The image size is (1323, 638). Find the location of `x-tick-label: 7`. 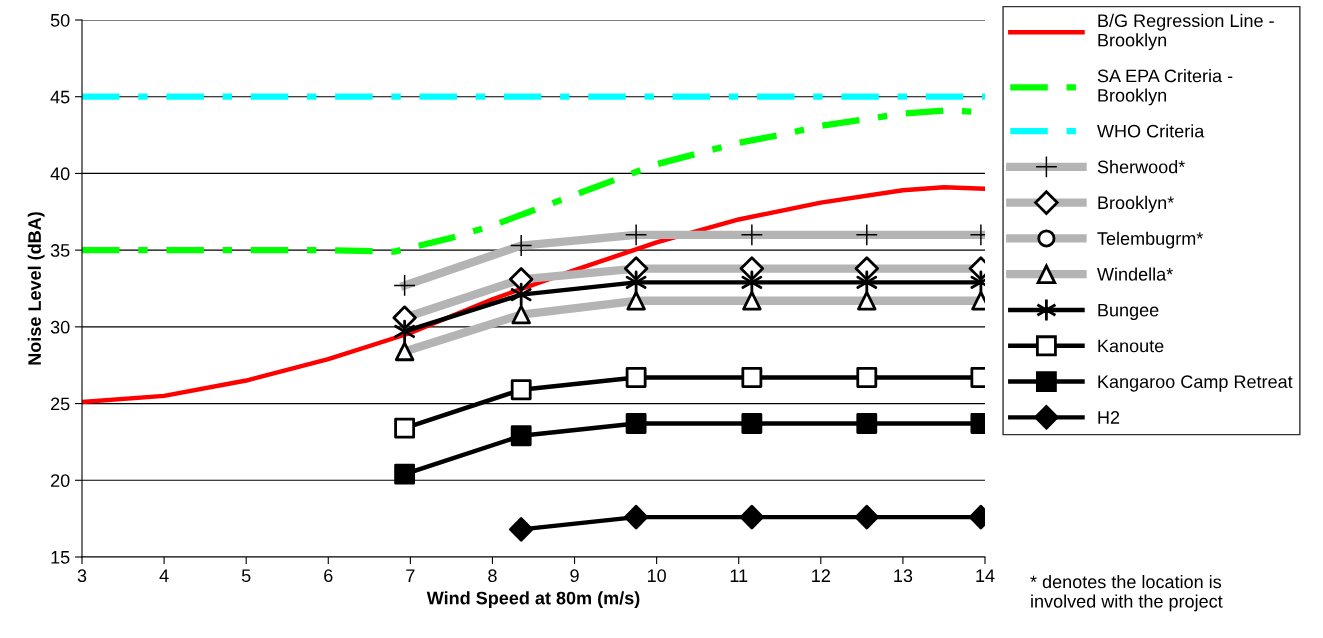

x-tick-label: 7 is located at coordinates (410, 575).